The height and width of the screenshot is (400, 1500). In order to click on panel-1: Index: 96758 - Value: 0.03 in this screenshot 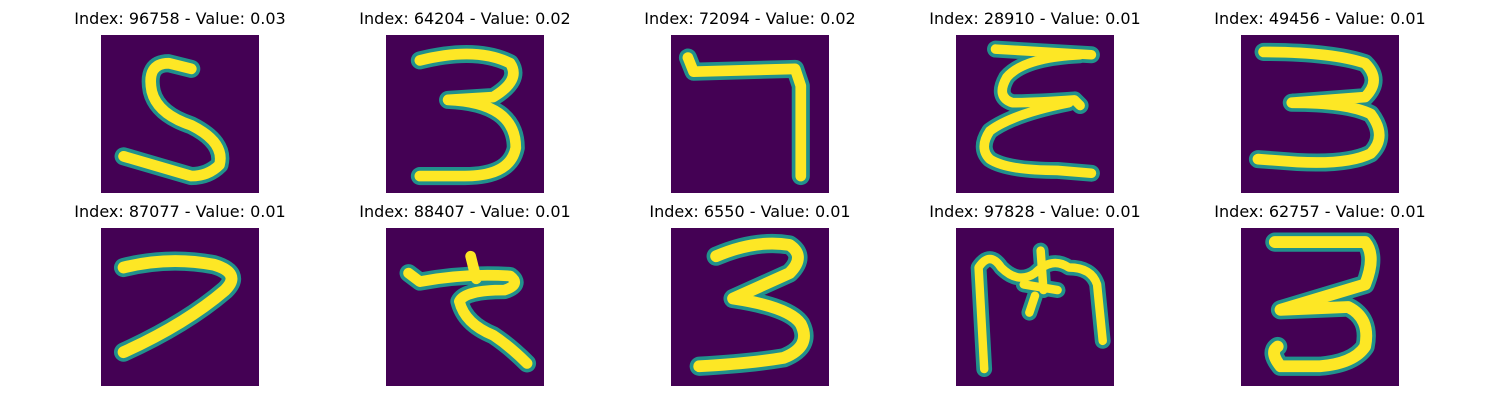, I will do `click(180, 96)`.